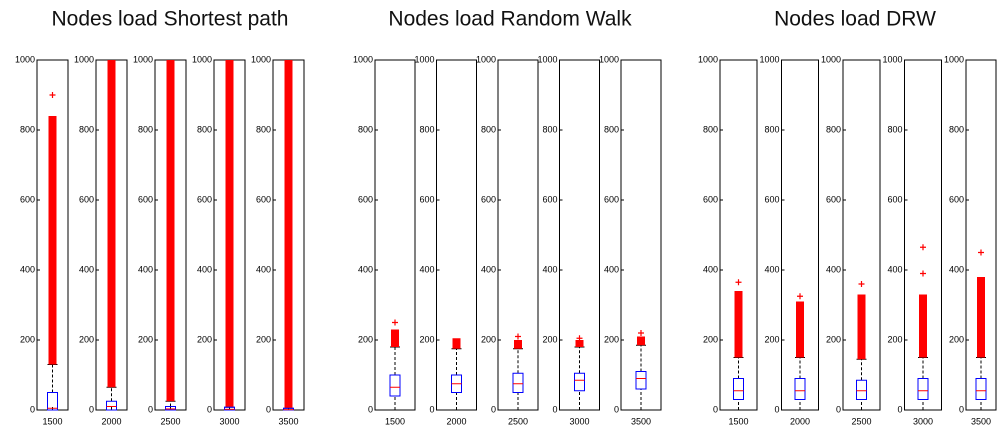  What do you see at coordinates (170, 19) in the screenshot?
I see `chart-title: Nodes load Shortest path` at bounding box center [170, 19].